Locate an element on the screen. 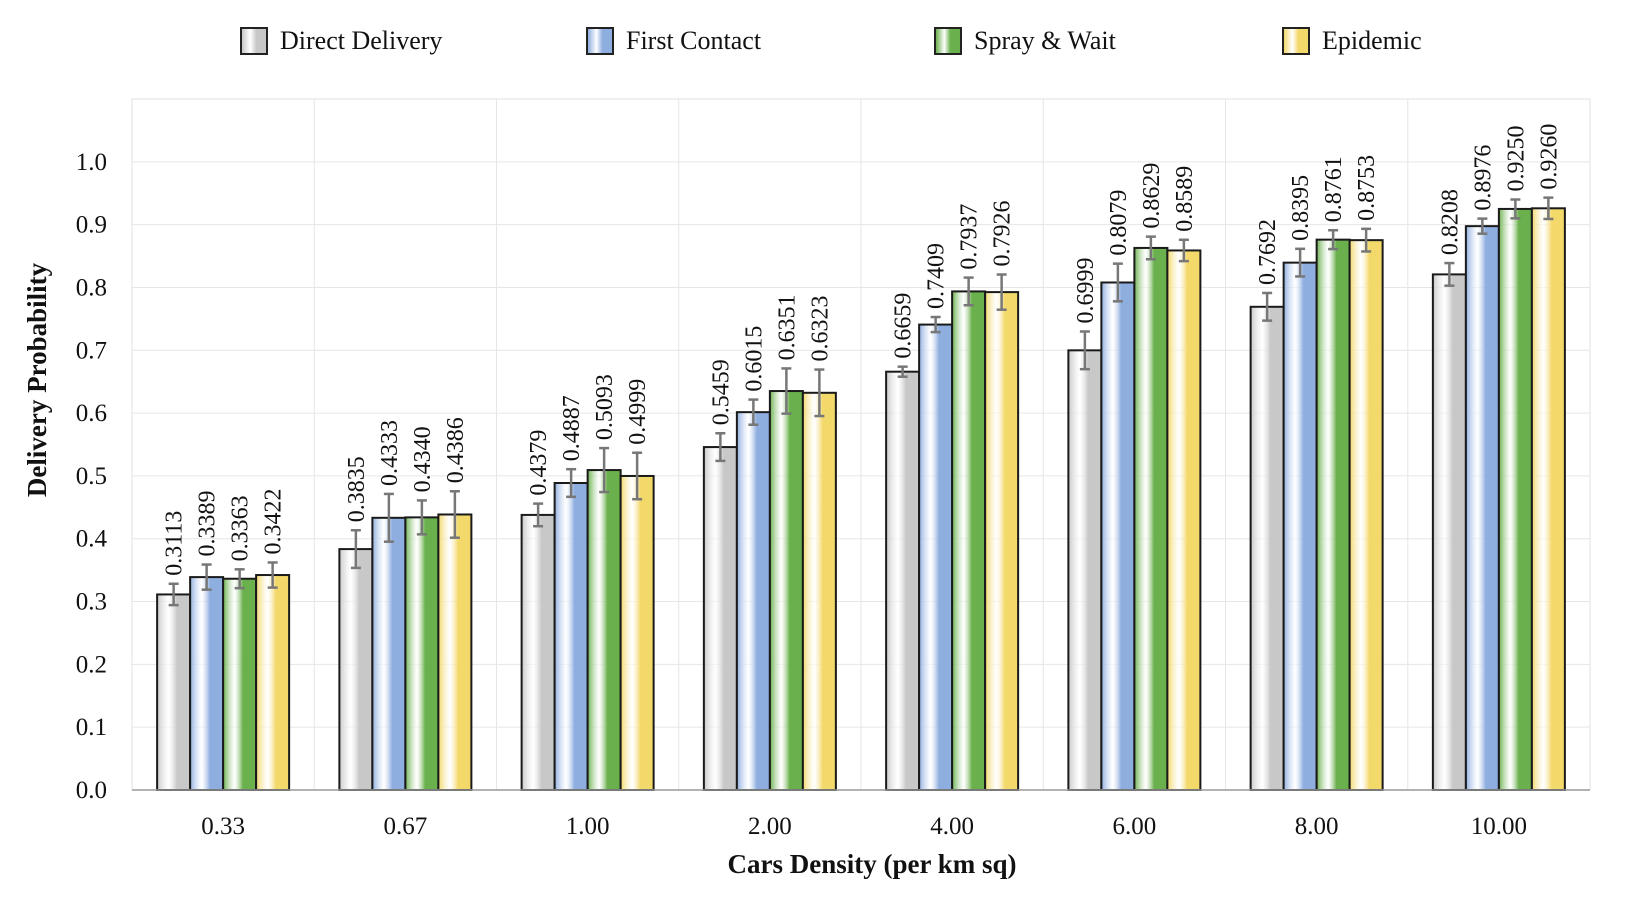 Image resolution: width=1629 pixels, height=902 pixels. x-tick-label: 0.33 is located at coordinates (223, 826).